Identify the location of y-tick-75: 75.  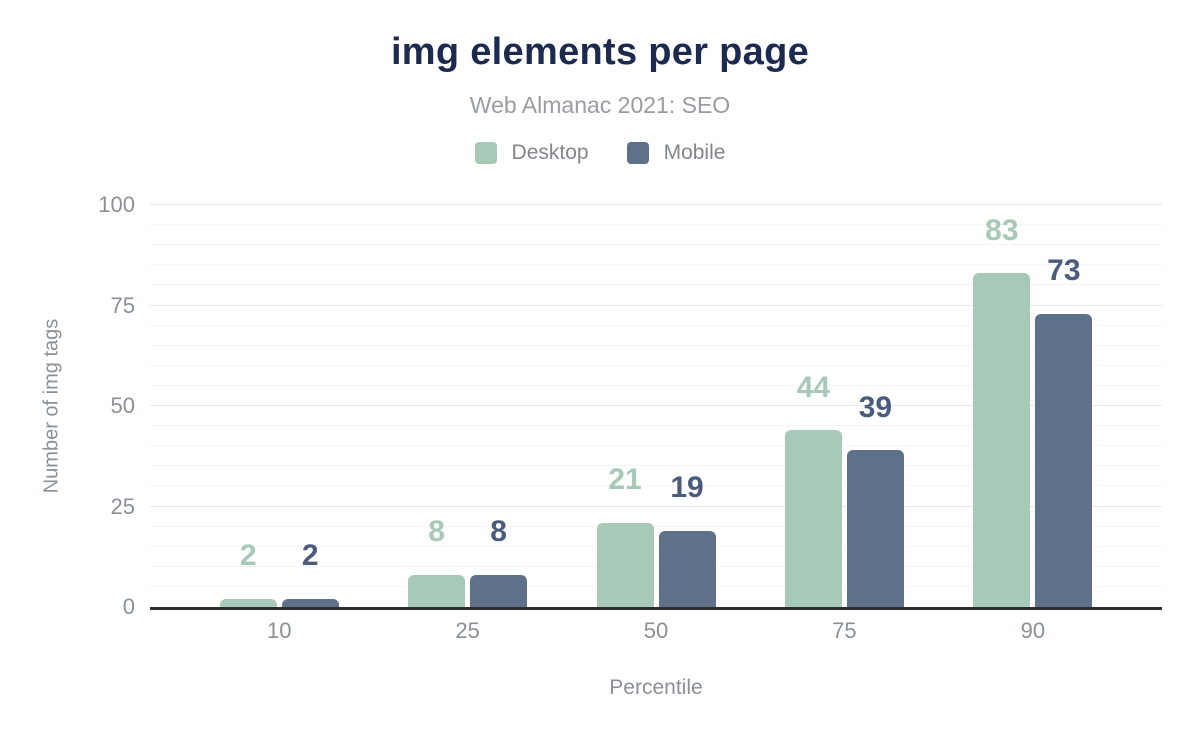
(122, 305).